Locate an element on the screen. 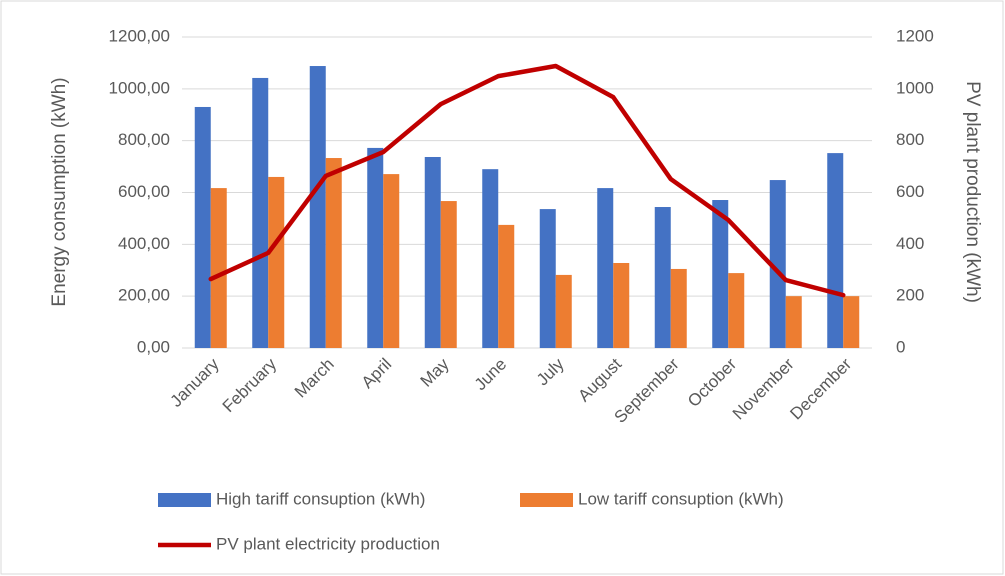 The image size is (1005, 576). legend-label: PV plant electricity production is located at coordinates (328, 543).